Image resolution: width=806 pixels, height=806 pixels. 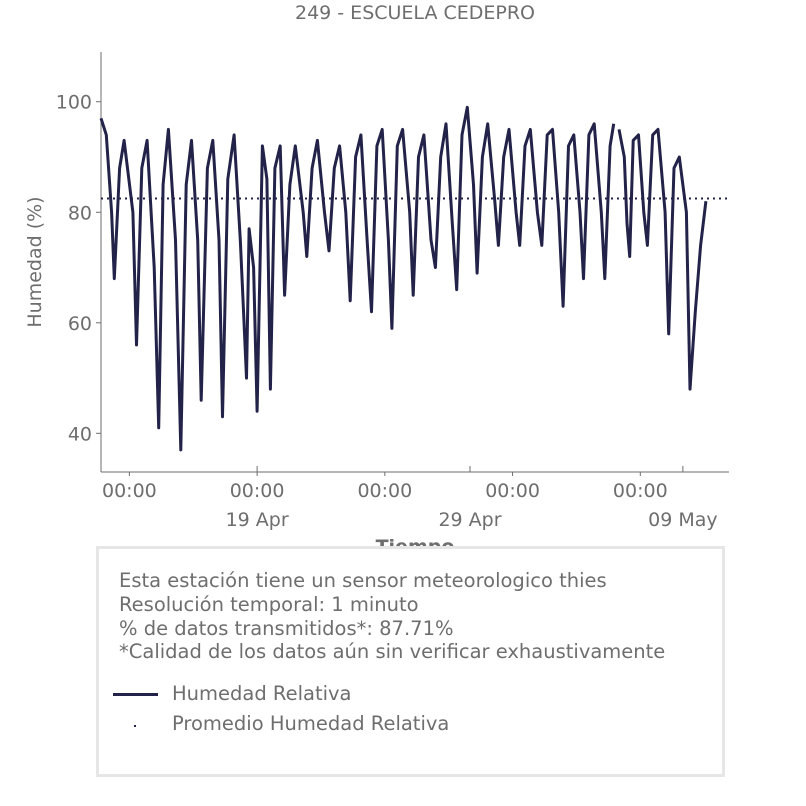 I want to click on y-axis-label: Humedad (%), so click(x=35, y=261).